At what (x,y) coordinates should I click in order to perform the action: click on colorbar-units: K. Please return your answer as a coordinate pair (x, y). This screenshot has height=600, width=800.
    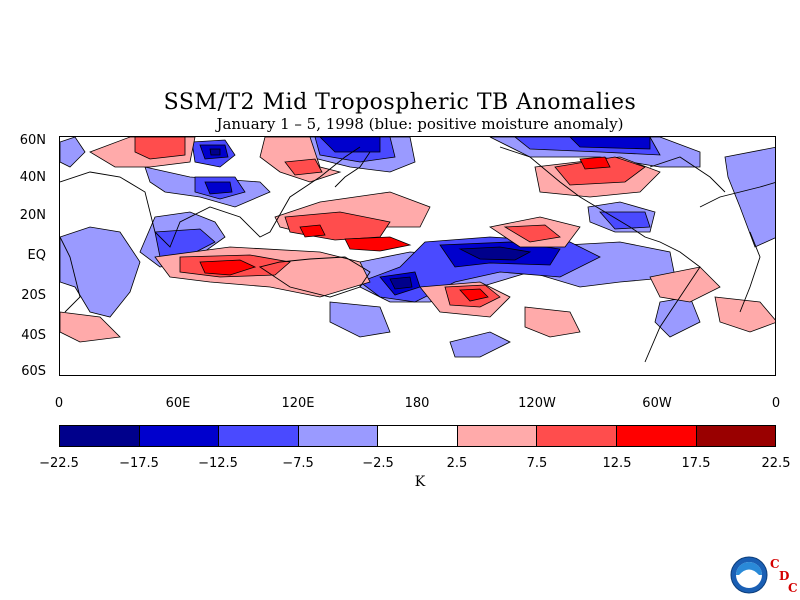
    Looking at the image, I should click on (420, 482).